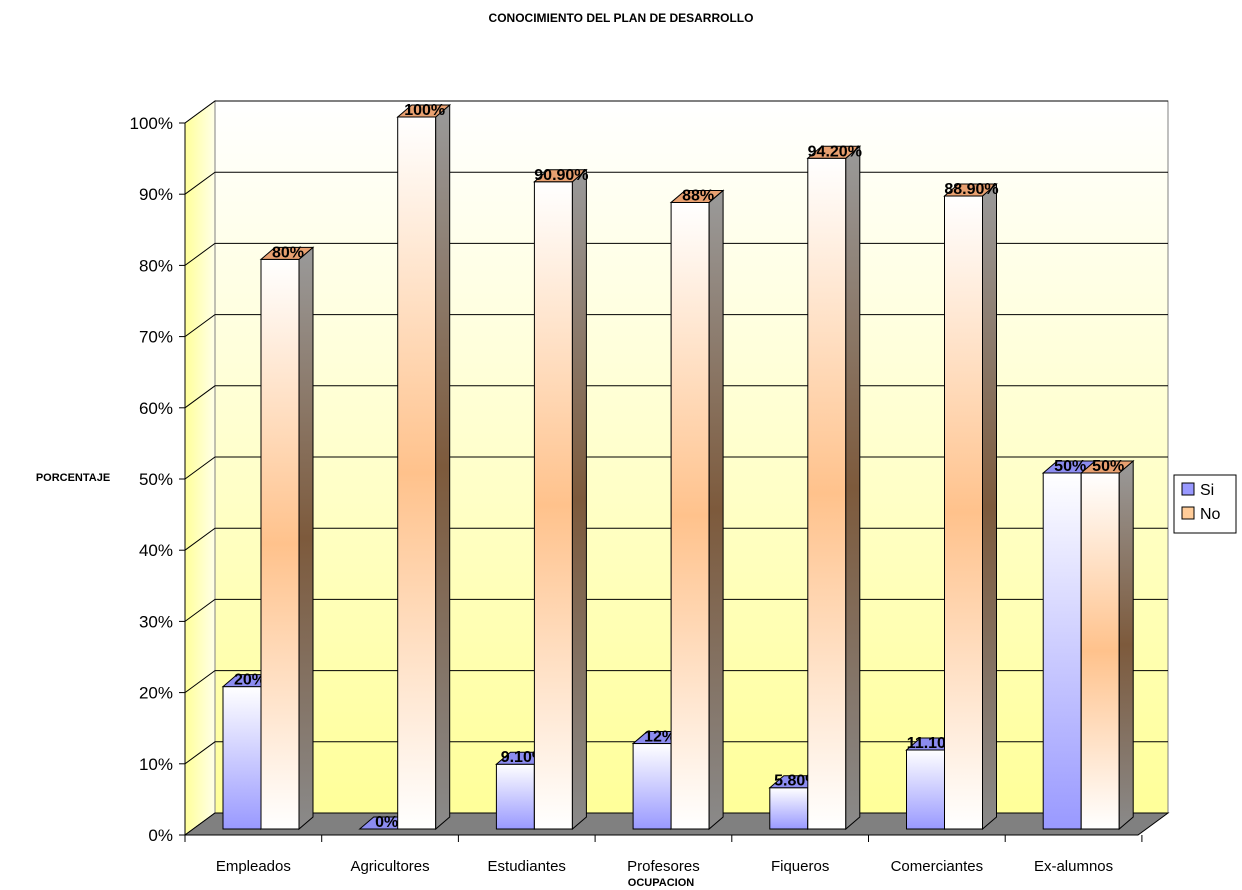 This screenshot has height=890, width=1242. I want to click on y-tick-label: 80%, so click(156, 265).